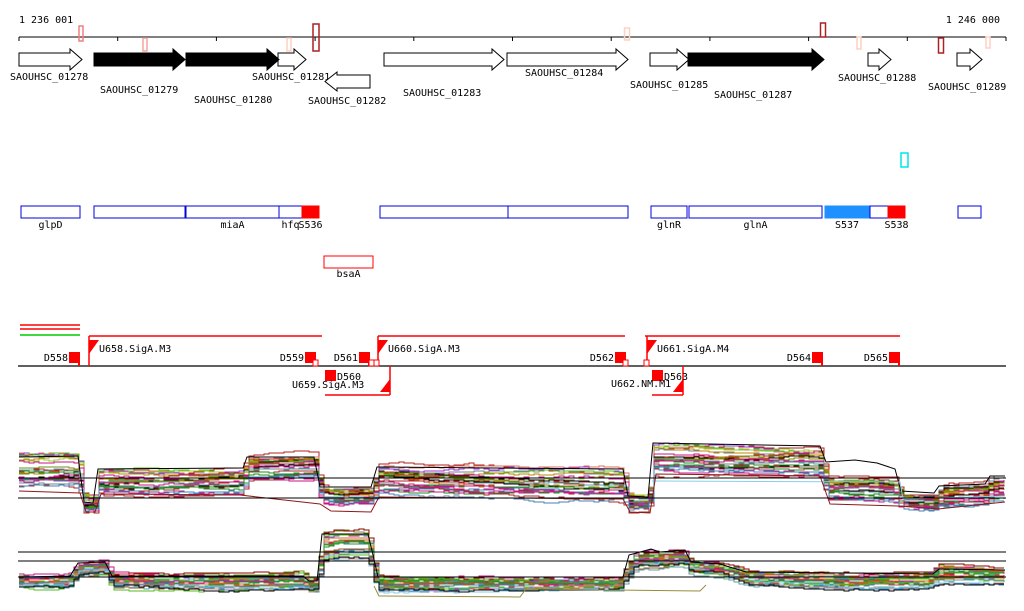 Image resolution: width=1024 pixels, height=611 pixels. Describe the element at coordinates (49, 77) in the screenshot. I see `gene-label: SAOUHSC_01278` at that location.